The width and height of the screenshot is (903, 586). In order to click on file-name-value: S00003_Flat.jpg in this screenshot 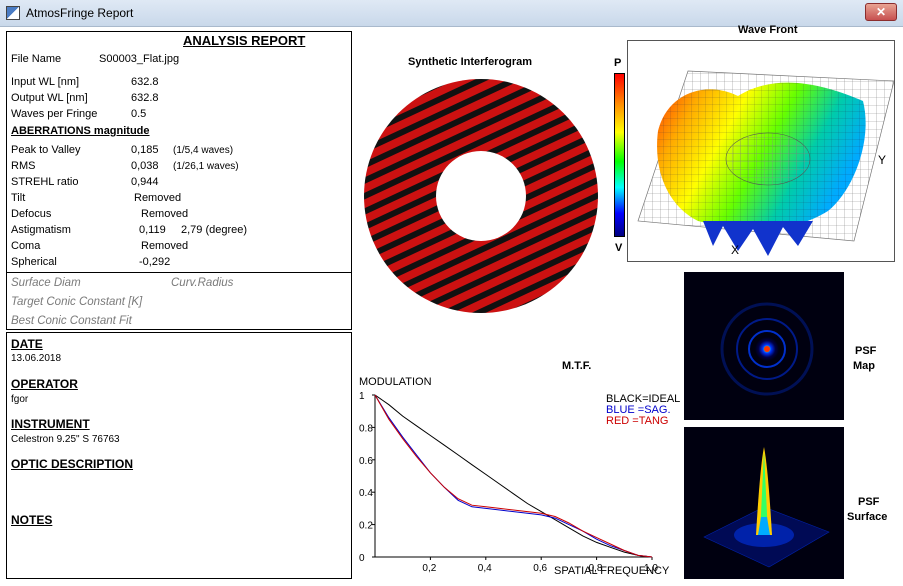, I will do `click(139, 59)`.